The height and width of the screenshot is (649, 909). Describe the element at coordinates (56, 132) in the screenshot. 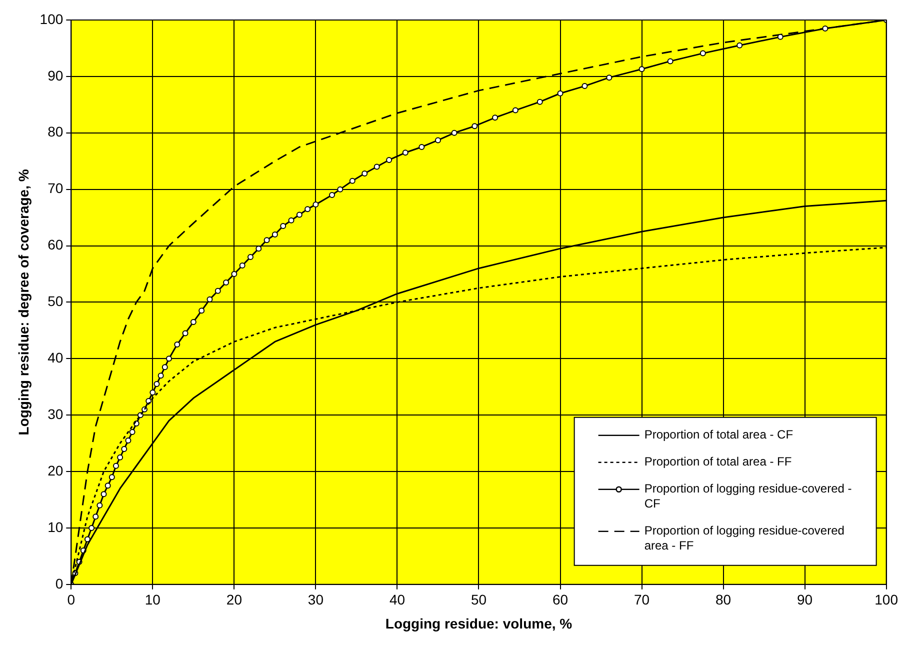

I see `y-tick-label: 80` at that location.